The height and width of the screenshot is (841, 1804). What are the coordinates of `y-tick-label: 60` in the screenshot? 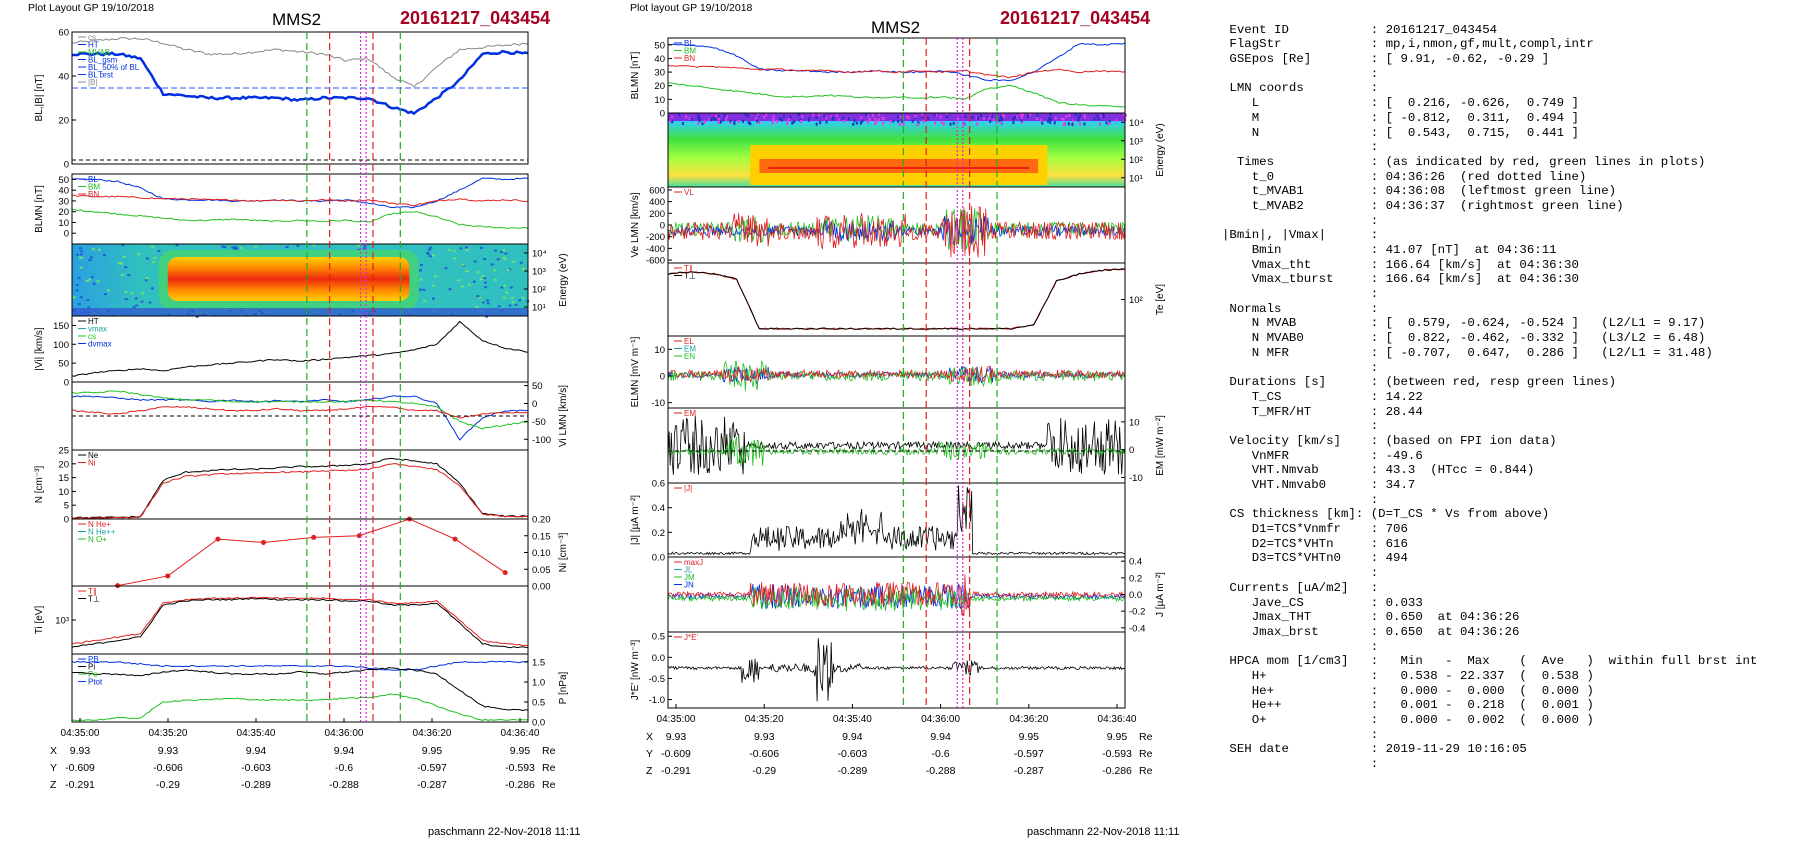 It's located at (63, 33).